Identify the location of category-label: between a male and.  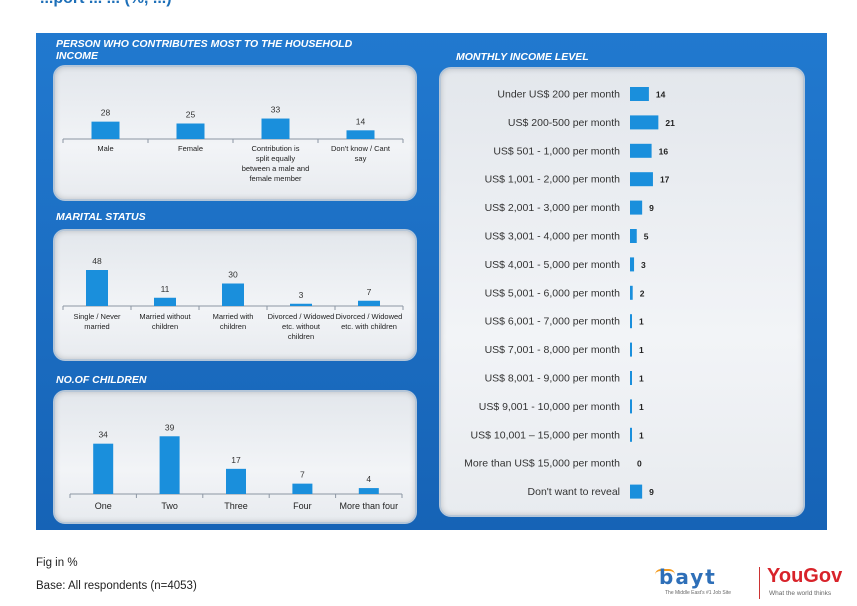
(276, 168).